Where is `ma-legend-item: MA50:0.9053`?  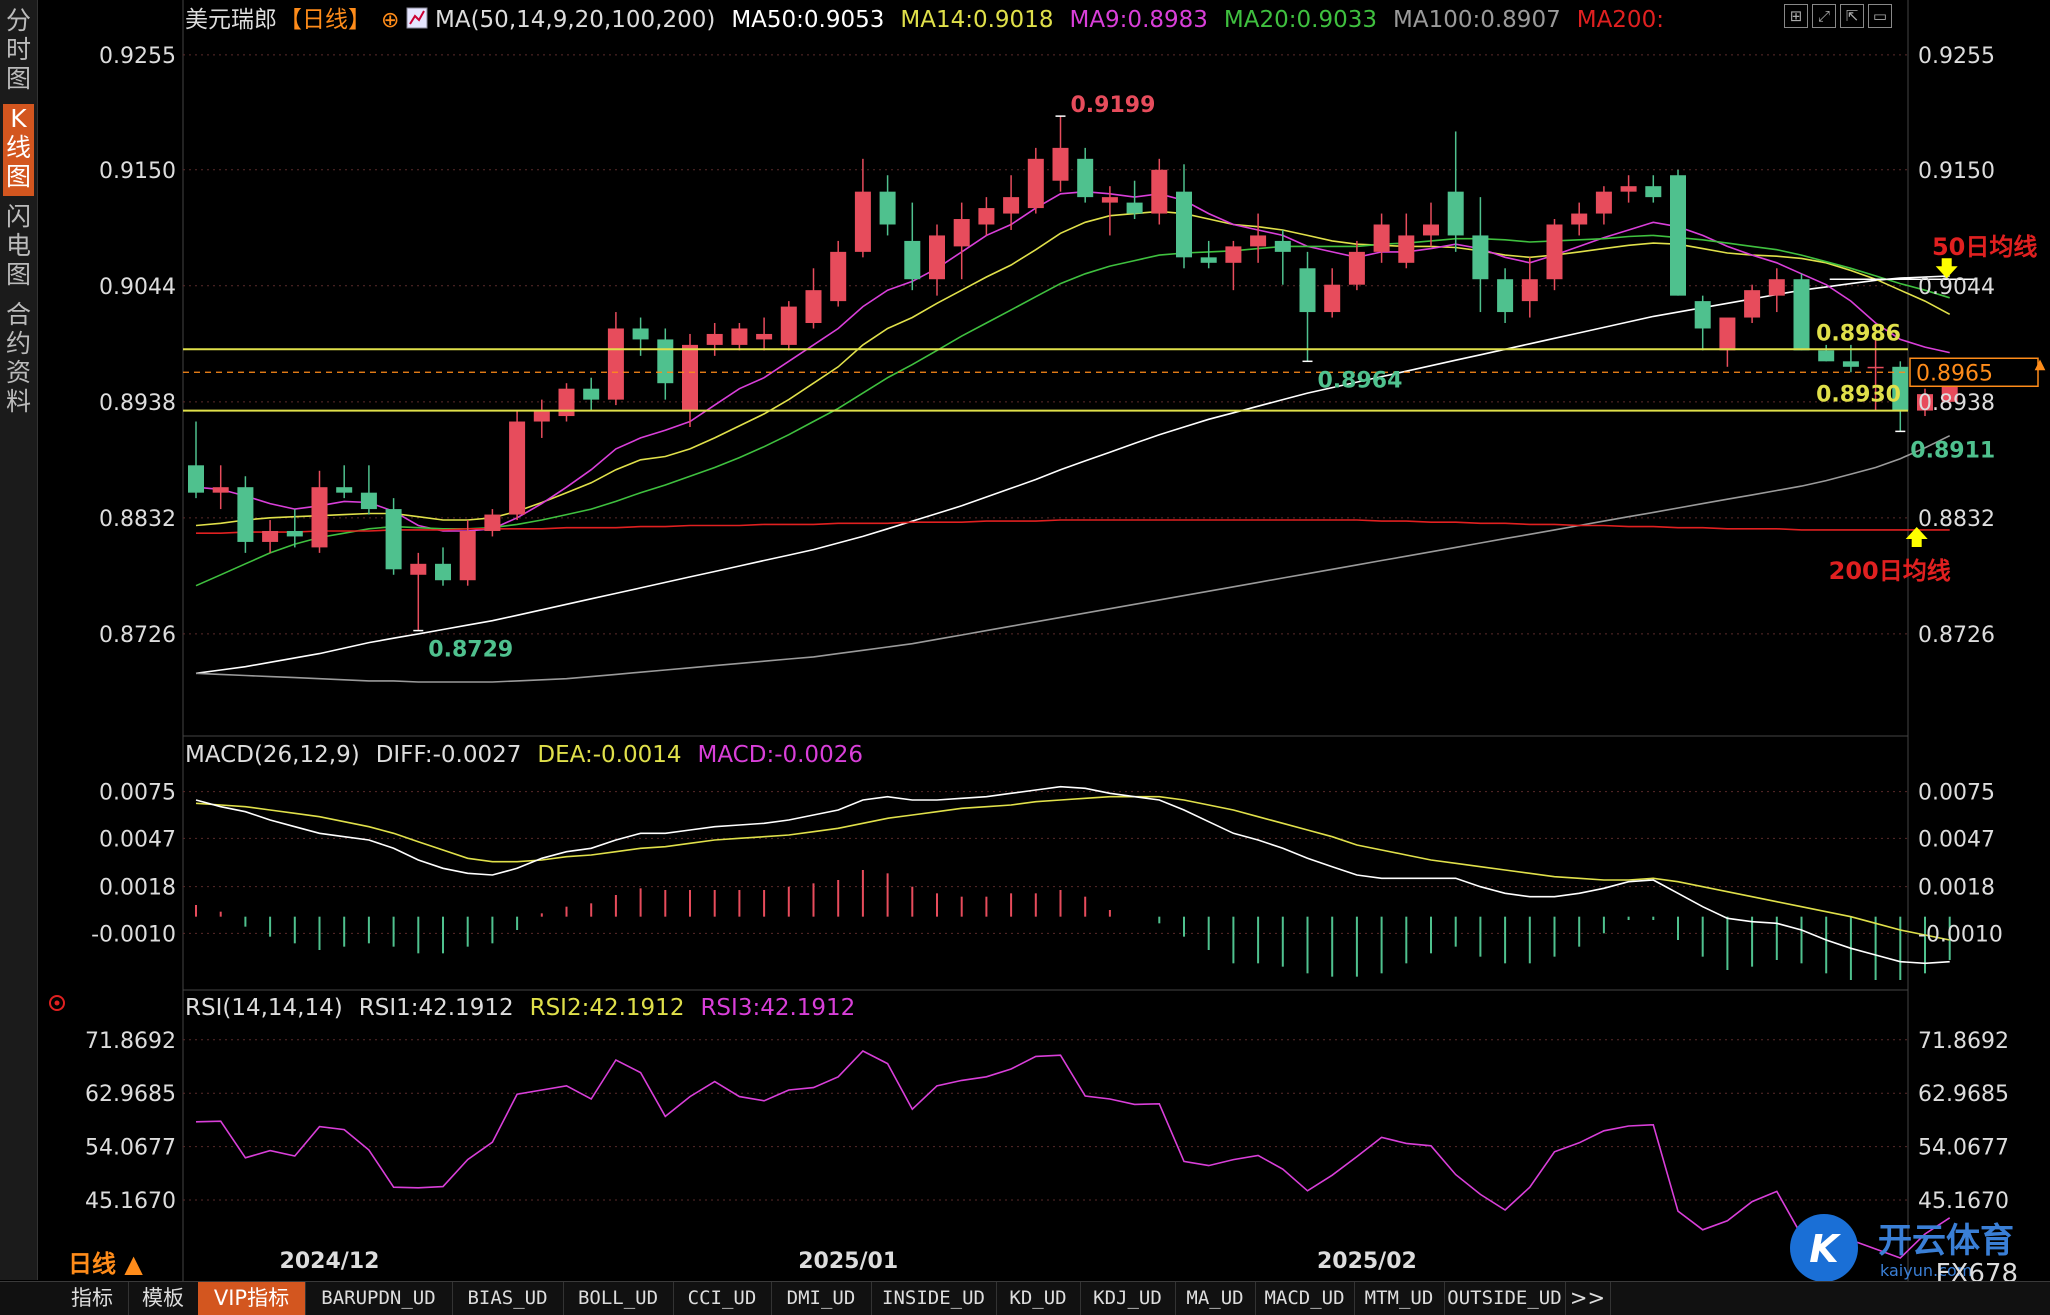 ma-legend-item: MA50:0.9053 is located at coordinates (807, 20).